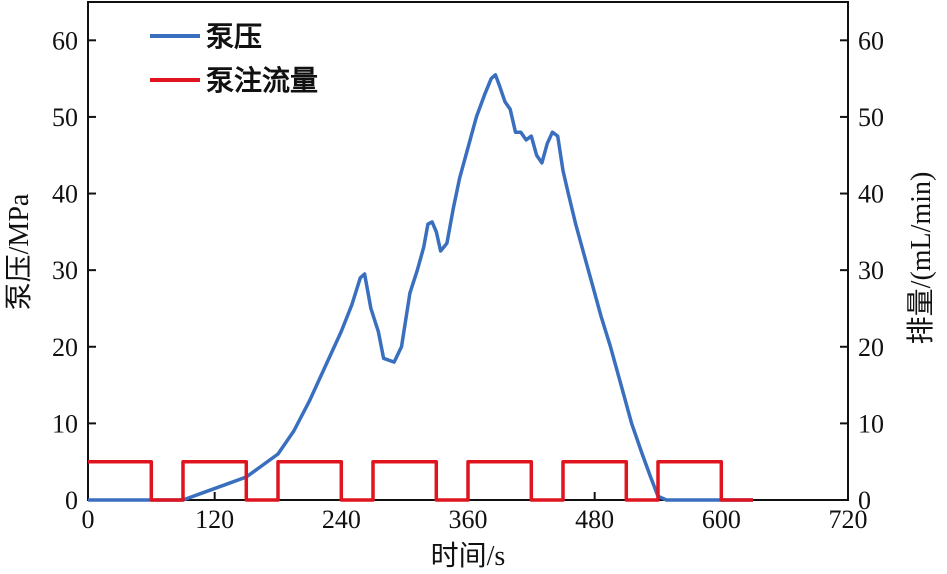 The image size is (947, 574). Describe the element at coordinates (921, 258) in the screenshot. I see `y-right-axis-label: 排量/(mL/min)` at that location.